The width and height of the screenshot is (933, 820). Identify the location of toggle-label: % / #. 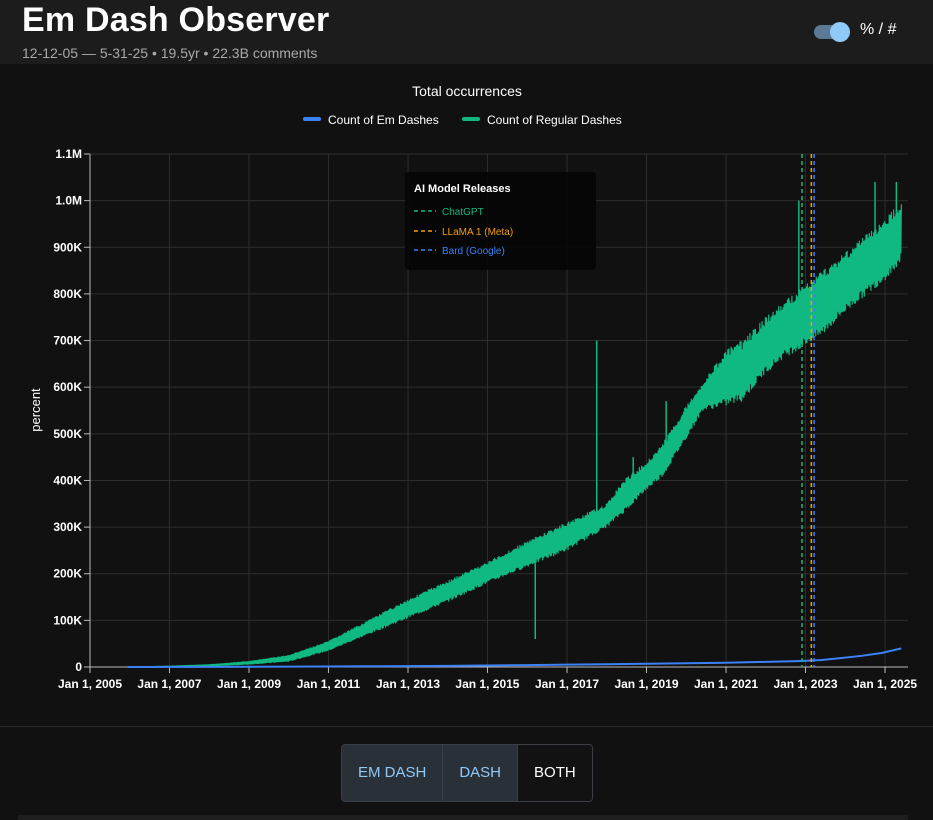
(878, 29).